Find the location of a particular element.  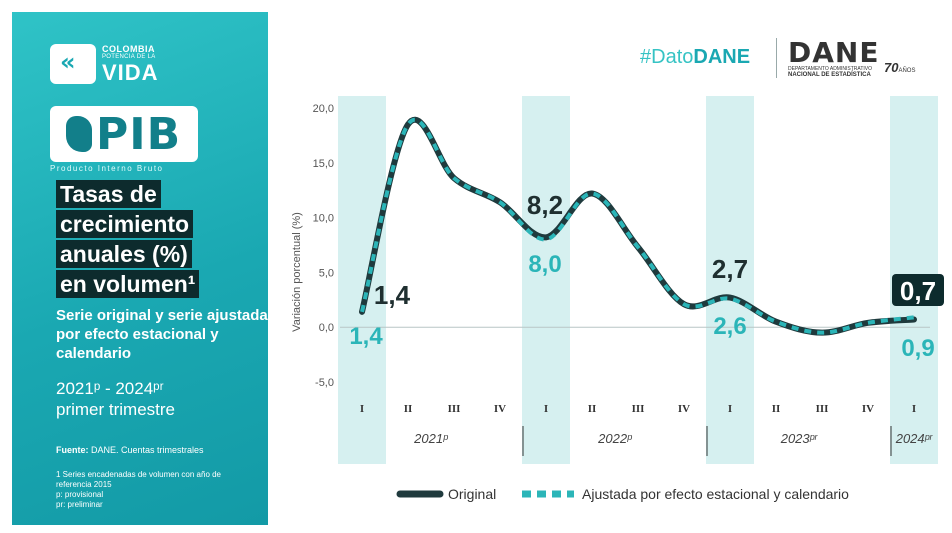

title-line-3: anuales (%) is located at coordinates (124, 254).